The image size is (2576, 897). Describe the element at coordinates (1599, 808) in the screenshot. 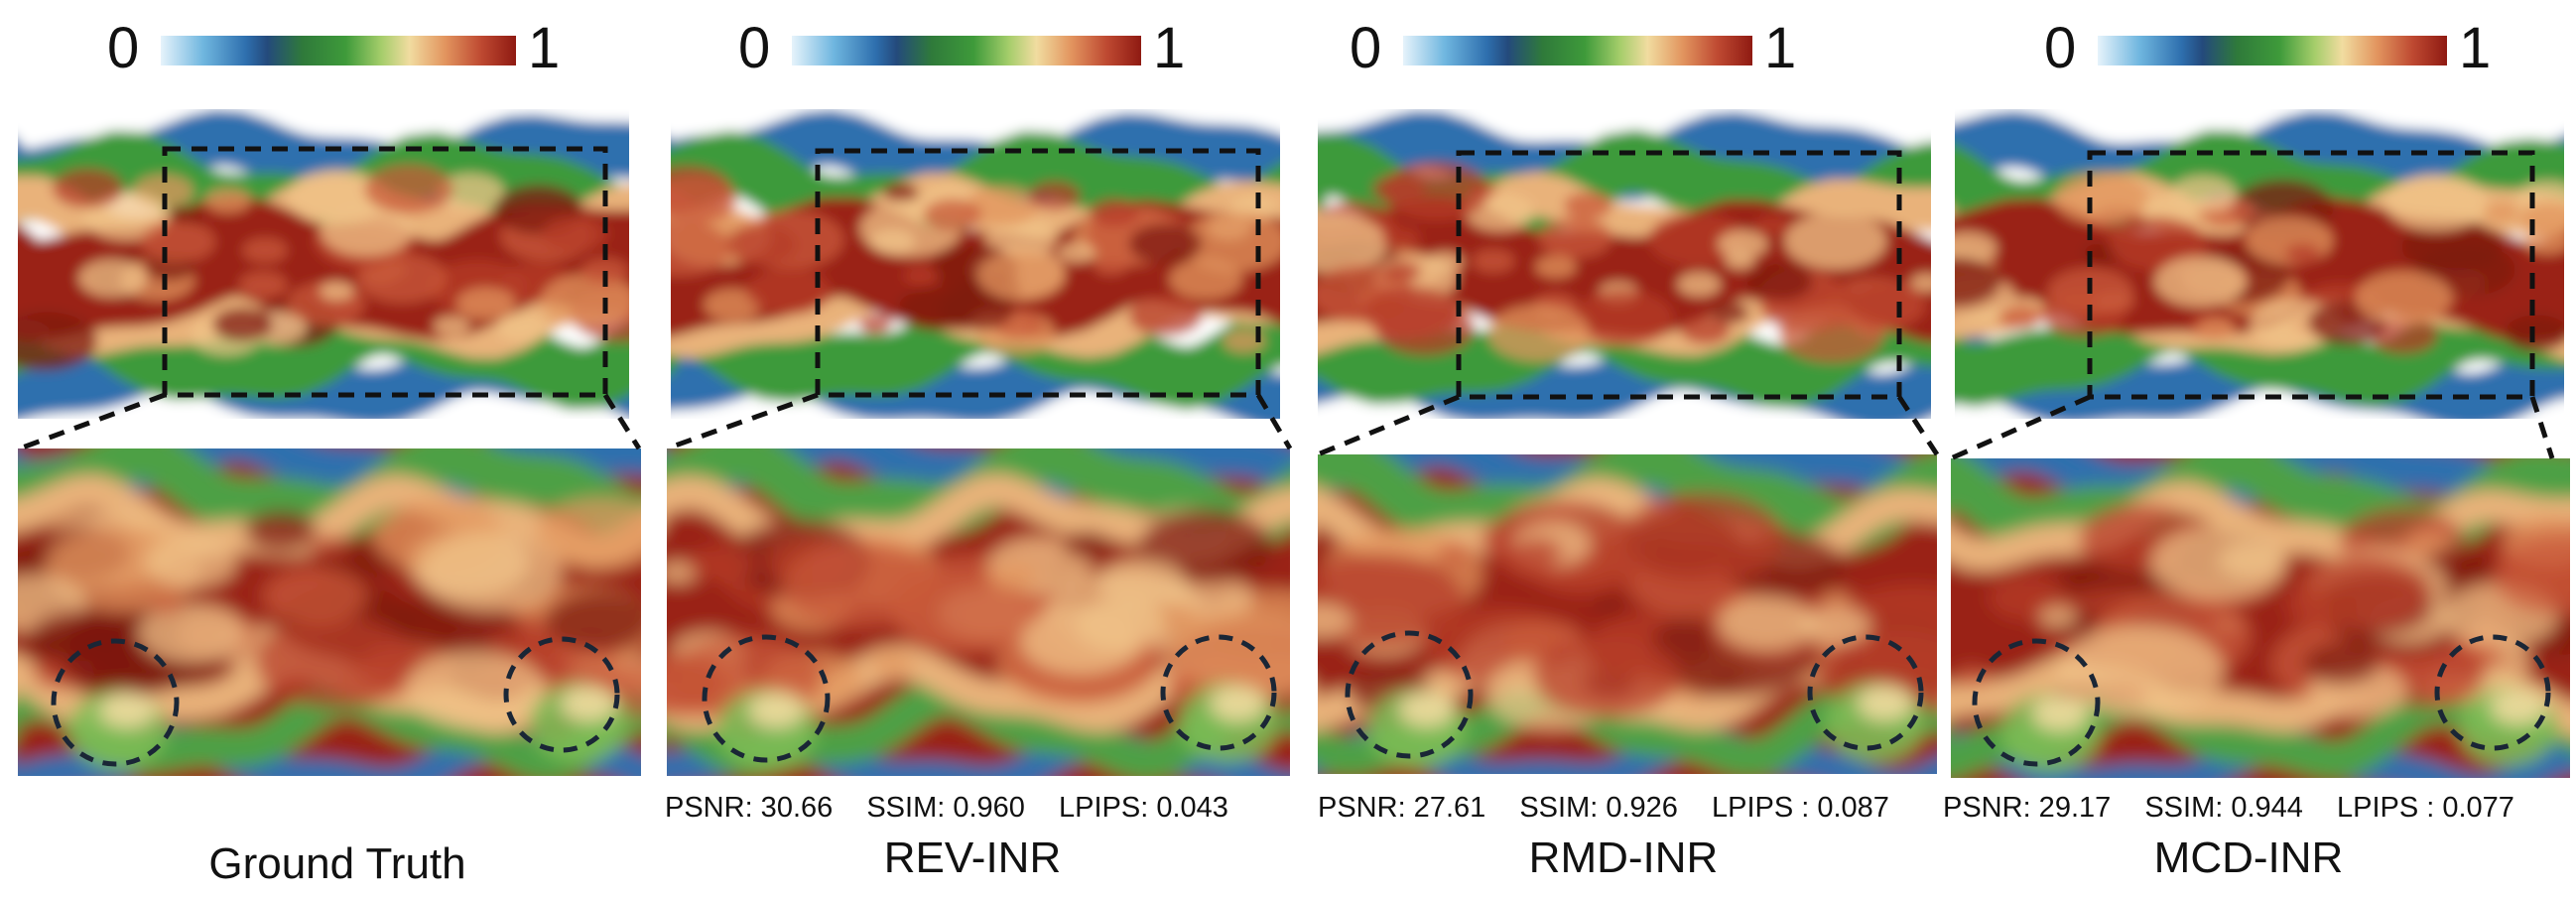

I see `ssim-value: SSIM: 0.926` at that location.